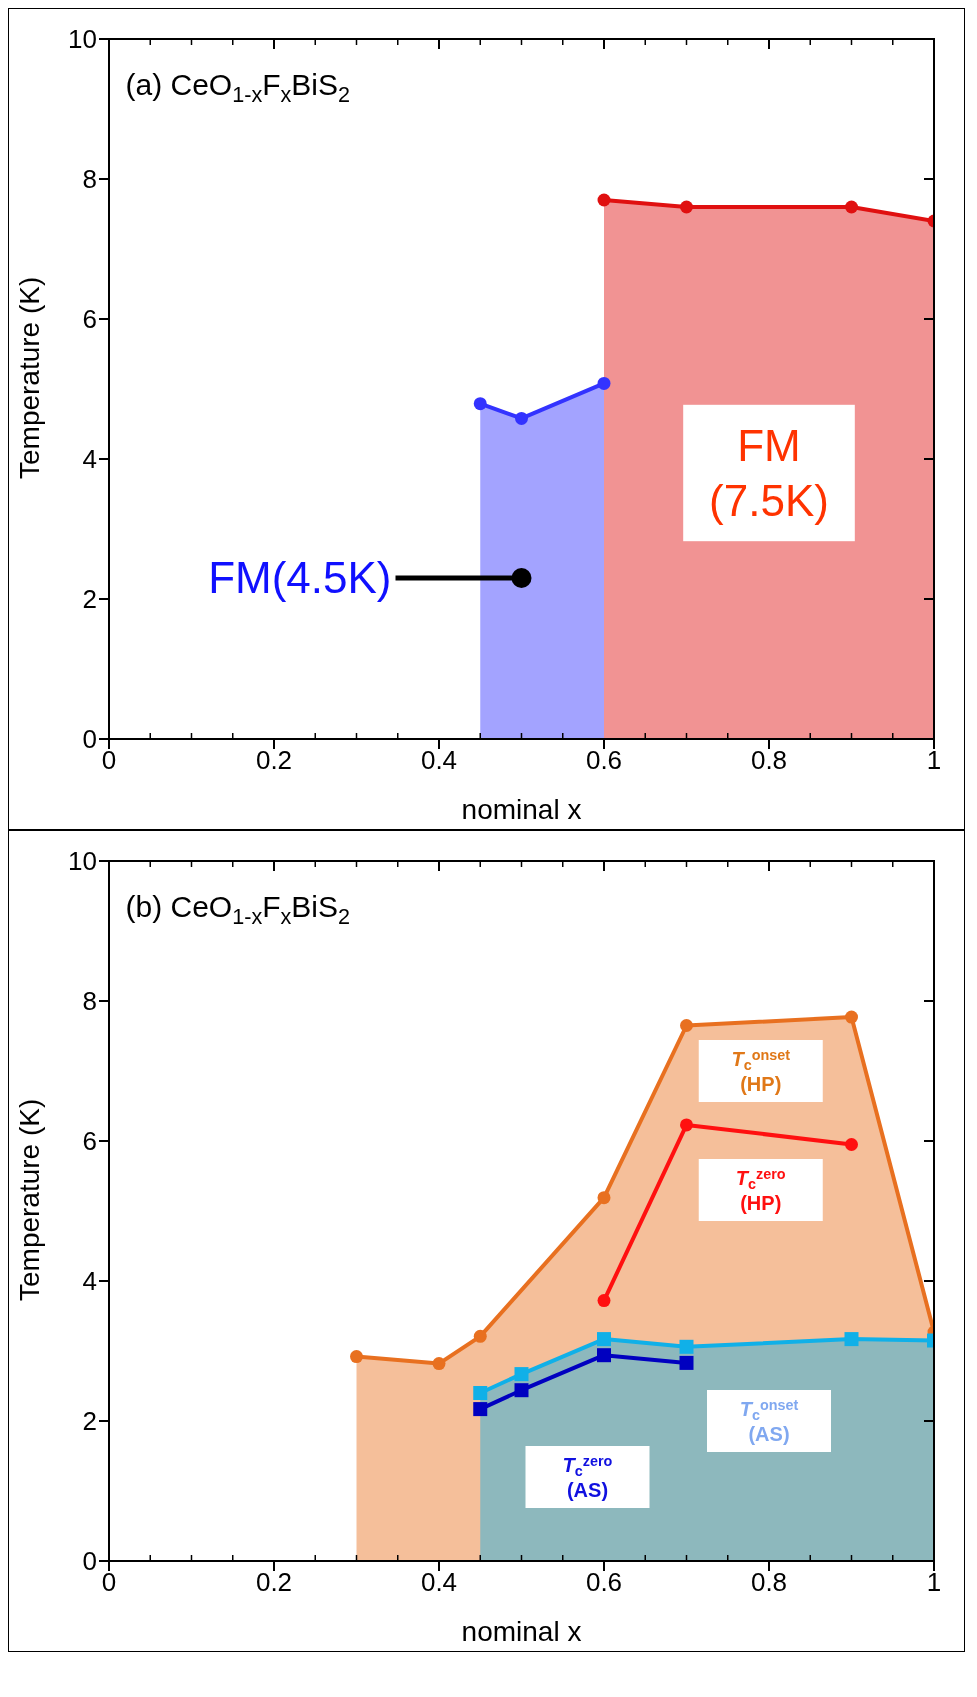 This screenshot has width=977, height=1697. What do you see at coordinates (300, 578) in the screenshot?
I see `annotation: FM(4.5K)` at bounding box center [300, 578].